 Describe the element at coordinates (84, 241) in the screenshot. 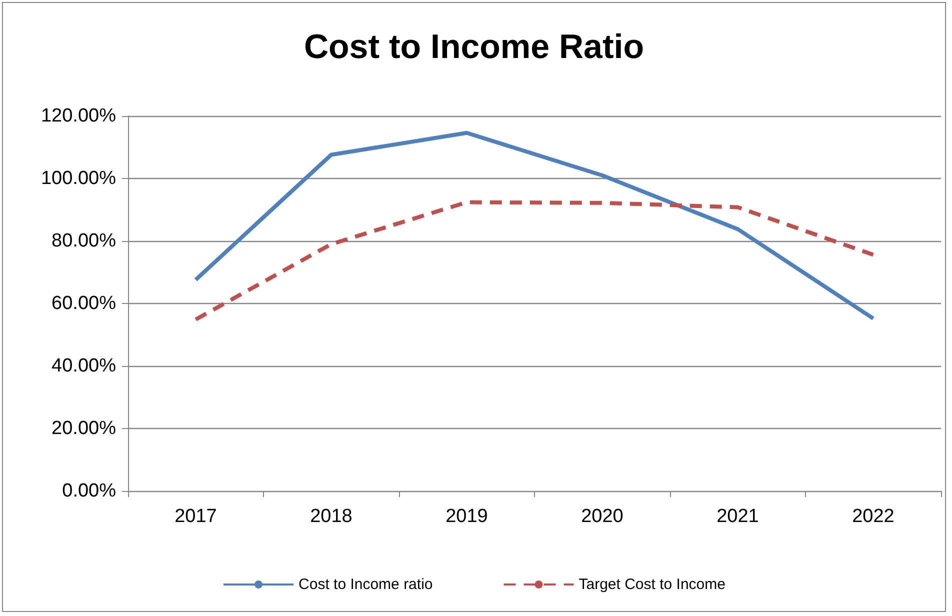

I see `y-tick-label: 80.00%` at that location.